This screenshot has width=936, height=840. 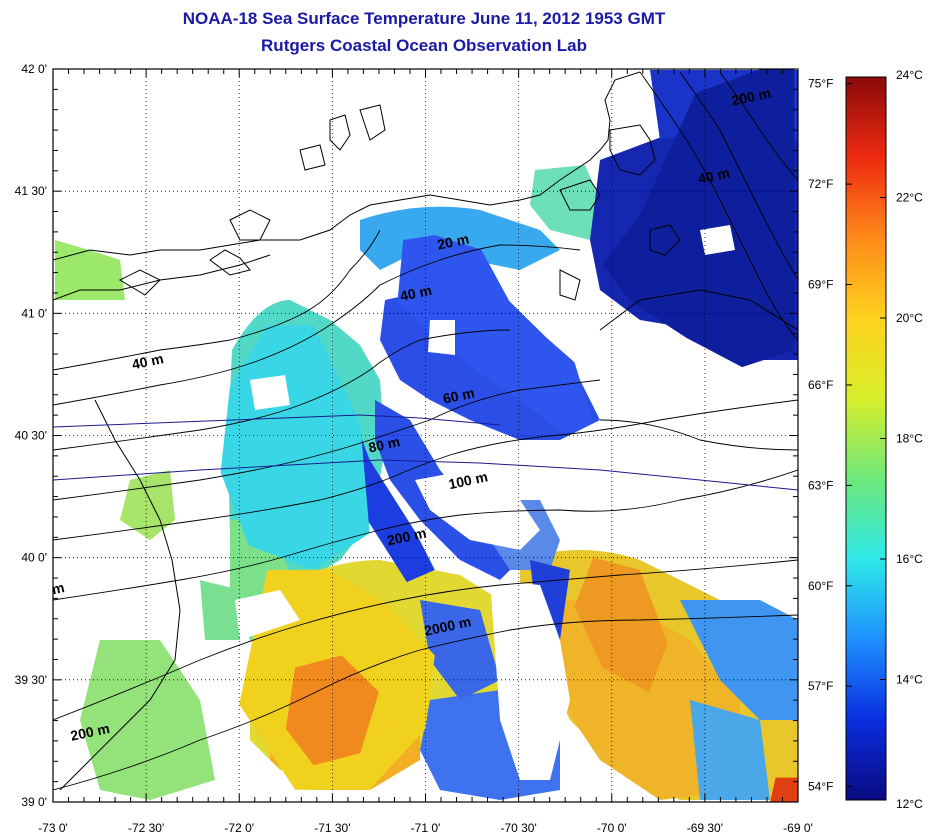 What do you see at coordinates (820, 435) in the screenshot?
I see `fahrenheit-labels: 75°F 72°F 69°F 66°F 63°F 60°F 57°F 54°F` at bounding box center [820, 435].